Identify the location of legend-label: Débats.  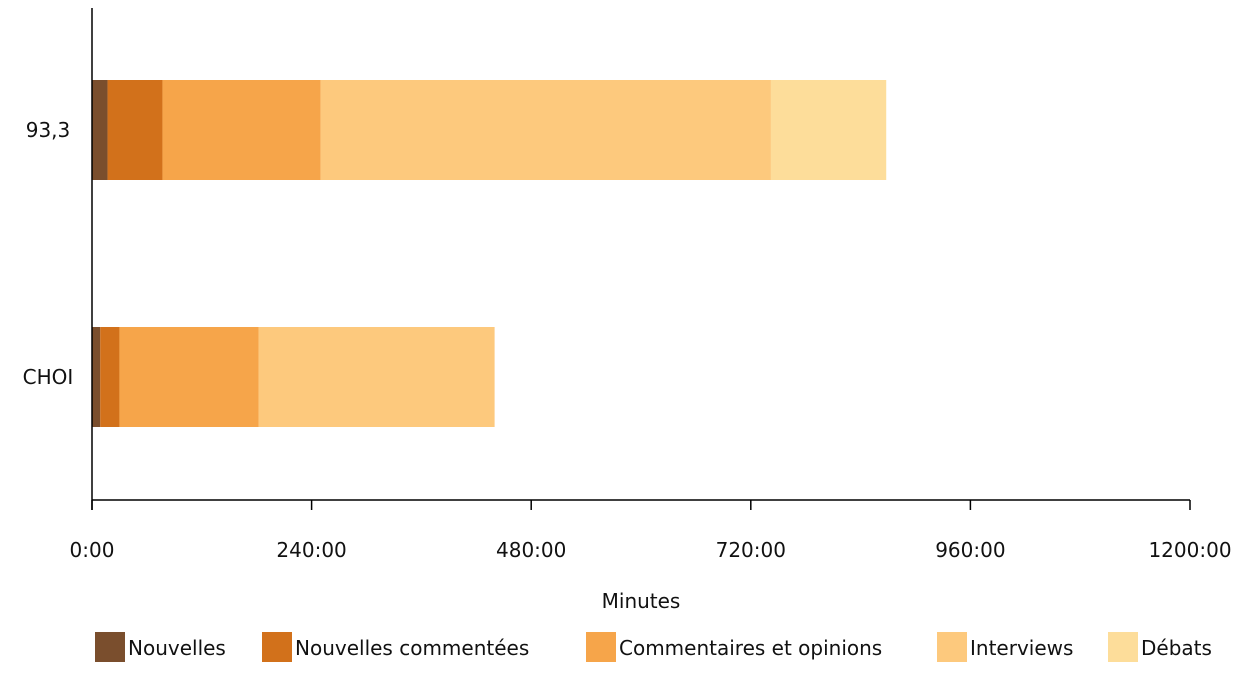
(1176, 648).